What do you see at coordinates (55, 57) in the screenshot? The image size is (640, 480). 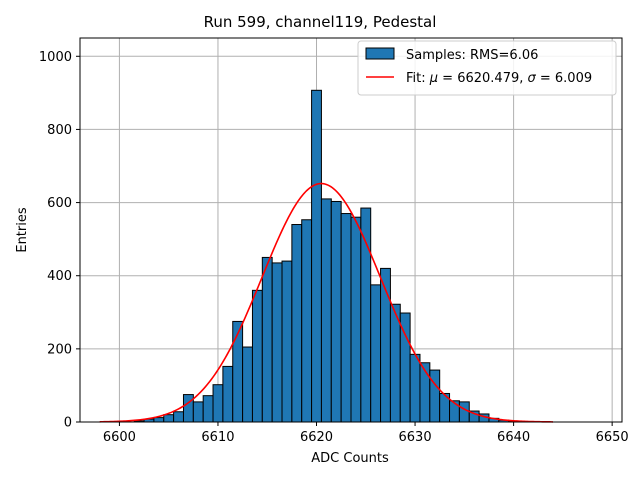 I see `y-tick-label: 1000` at bounding box center [55, 57].